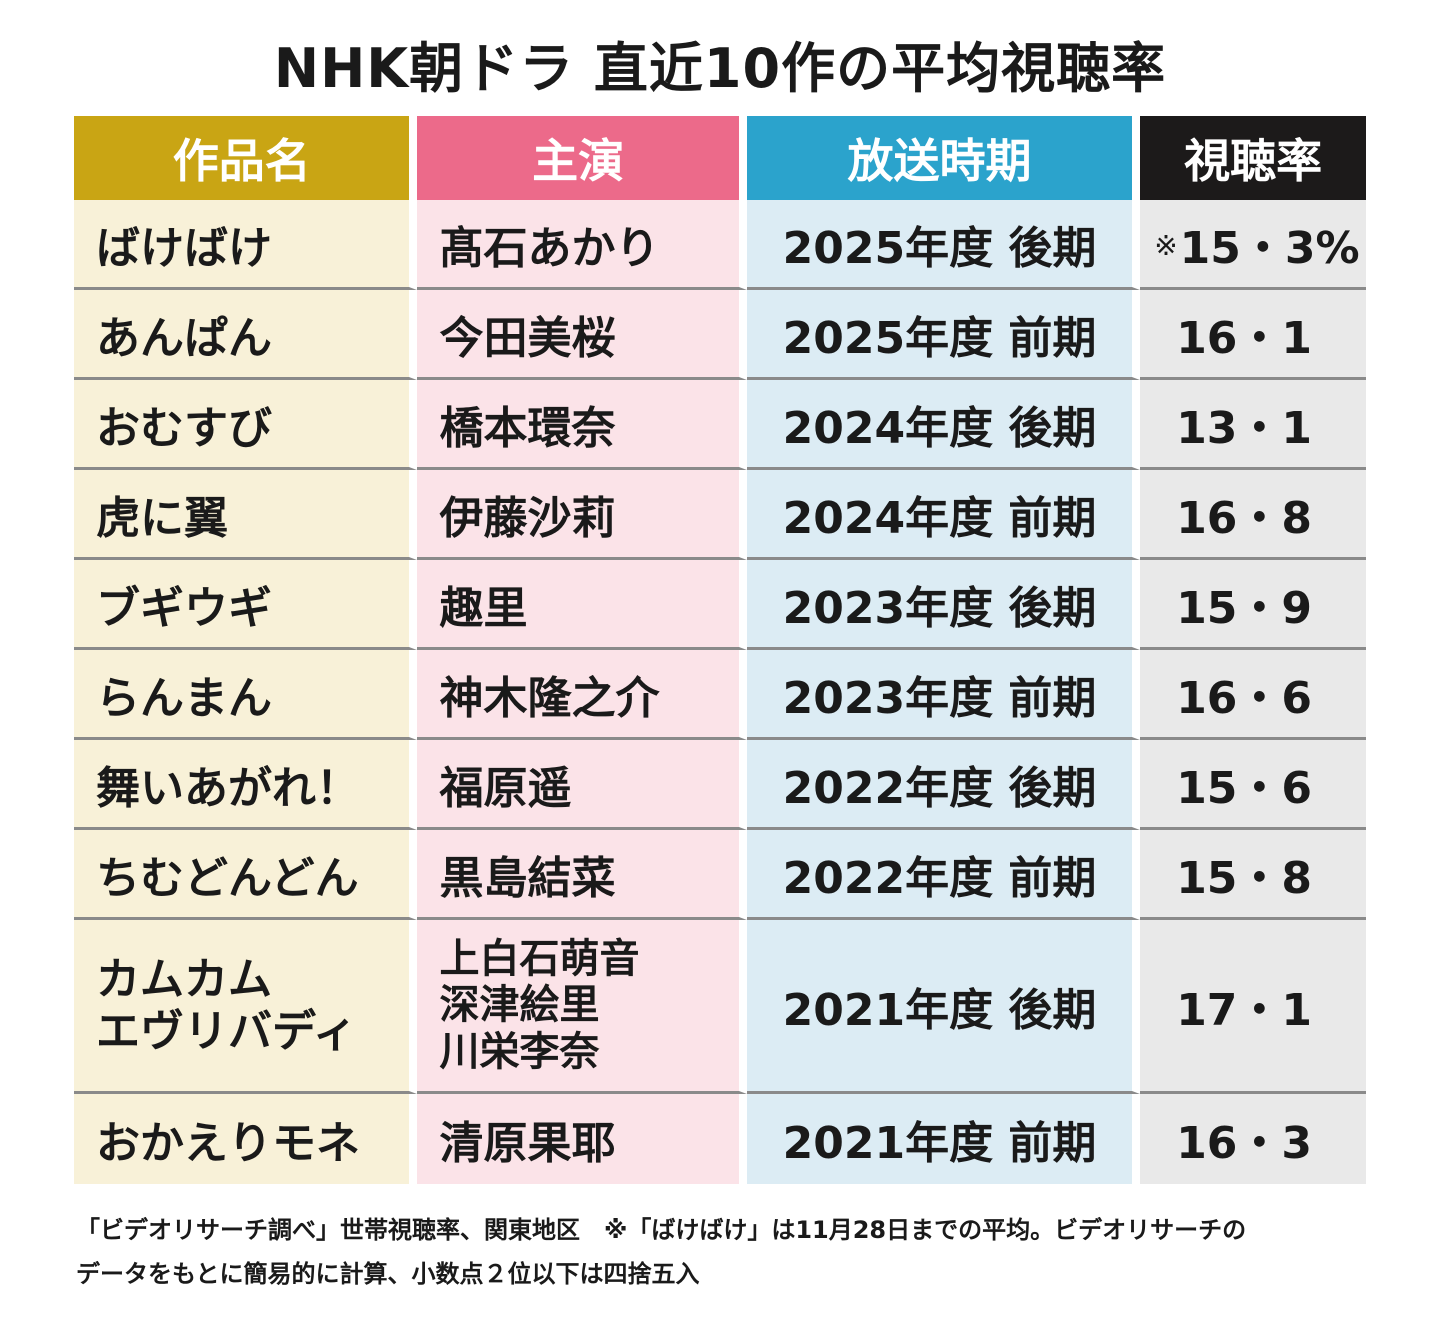 Image resolution: width=1440 pixels, height=1326 pixels. What do you see at coordinates (1244, 608) in the screenshot?
I see `rating-value: 15・9` at bounding box center [1244, 608].